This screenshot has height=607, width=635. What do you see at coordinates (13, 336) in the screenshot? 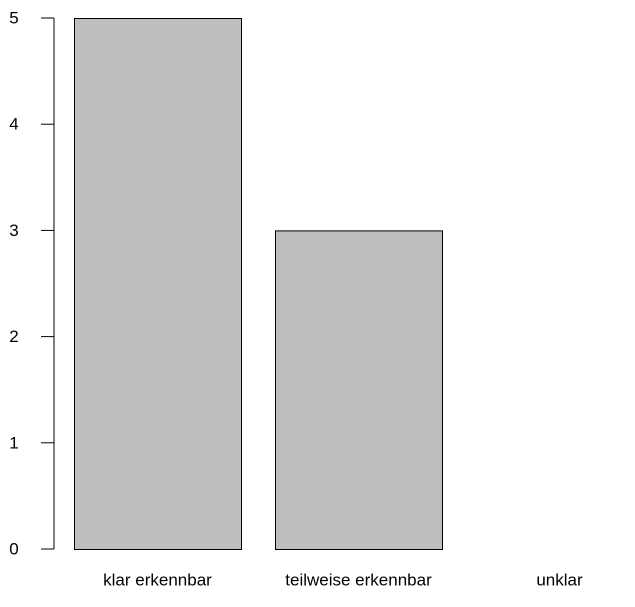
I see `y-tick-label: 2` at bounding box center [13, 336].